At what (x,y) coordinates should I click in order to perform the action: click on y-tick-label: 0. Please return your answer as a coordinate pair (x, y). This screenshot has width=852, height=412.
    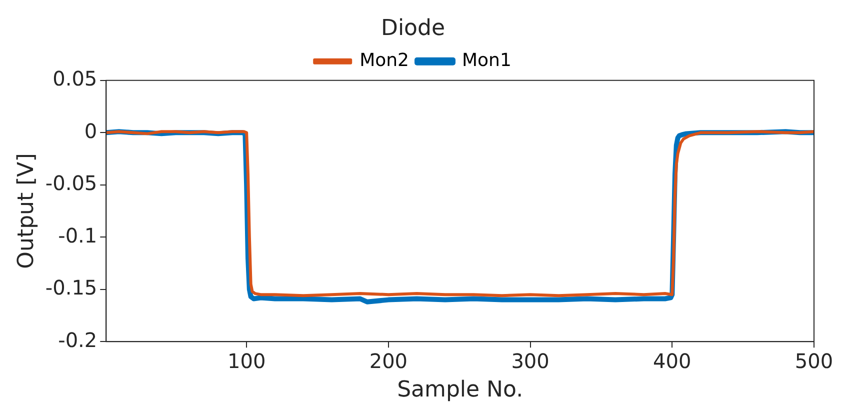
    Looking at the image, I should click on (91, 130).